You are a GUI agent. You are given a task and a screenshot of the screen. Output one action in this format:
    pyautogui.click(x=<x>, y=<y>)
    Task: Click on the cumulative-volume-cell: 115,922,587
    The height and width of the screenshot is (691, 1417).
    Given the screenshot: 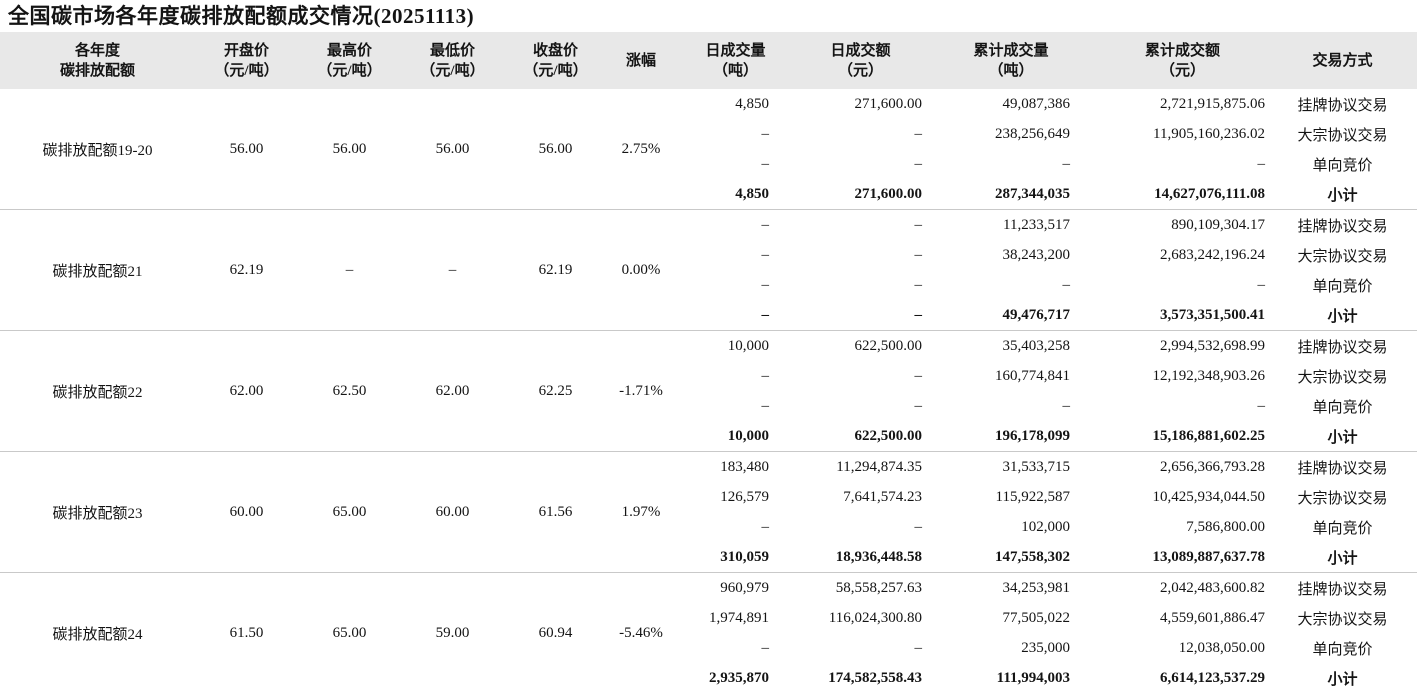 What is the action you would take?
    pyautogui.click(x=1032, y=496)
    